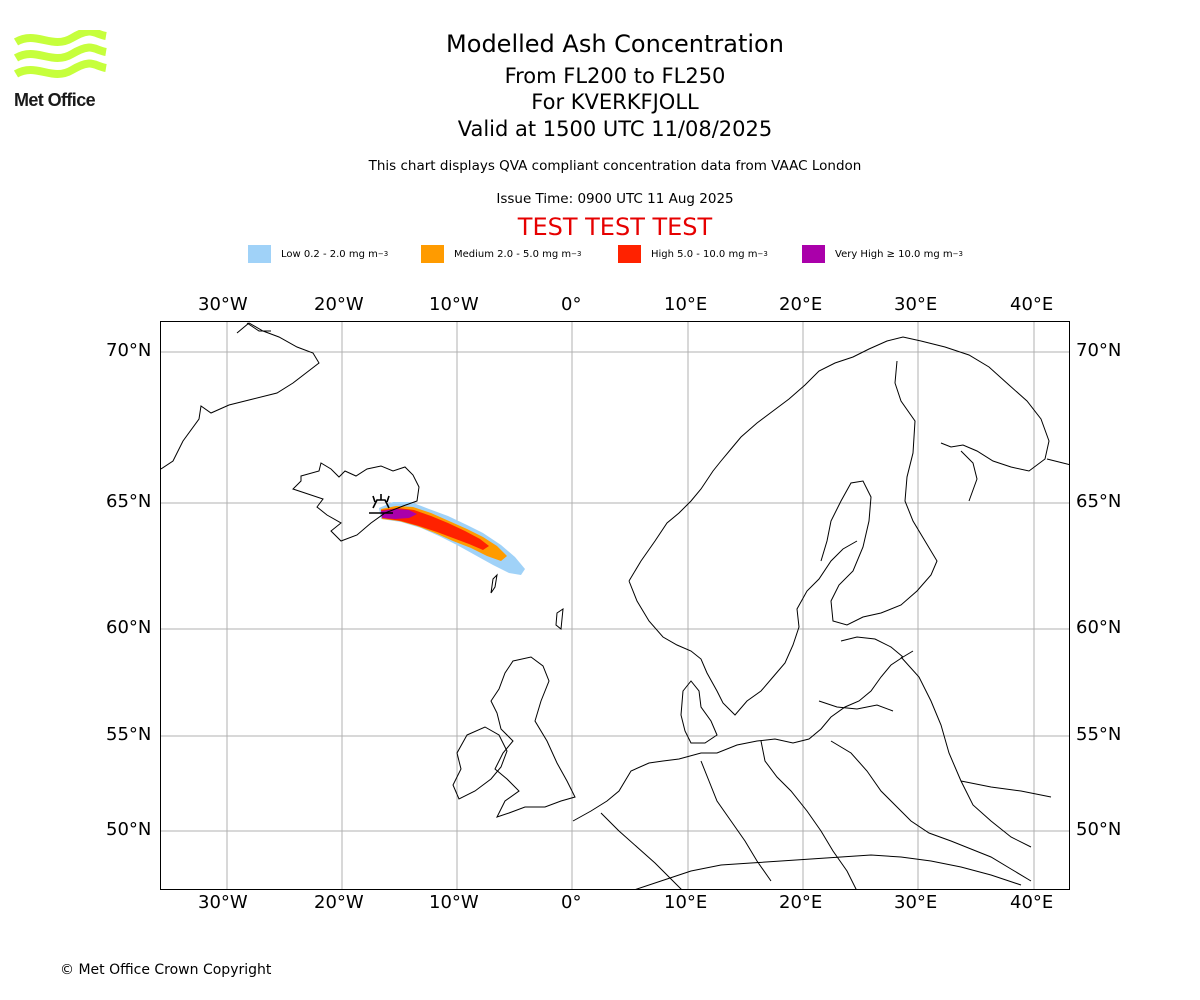 The height and width of the screenshot is (1000, 1200). I want to click on lat-label-left-55n: 55°N, so click(129, 734).